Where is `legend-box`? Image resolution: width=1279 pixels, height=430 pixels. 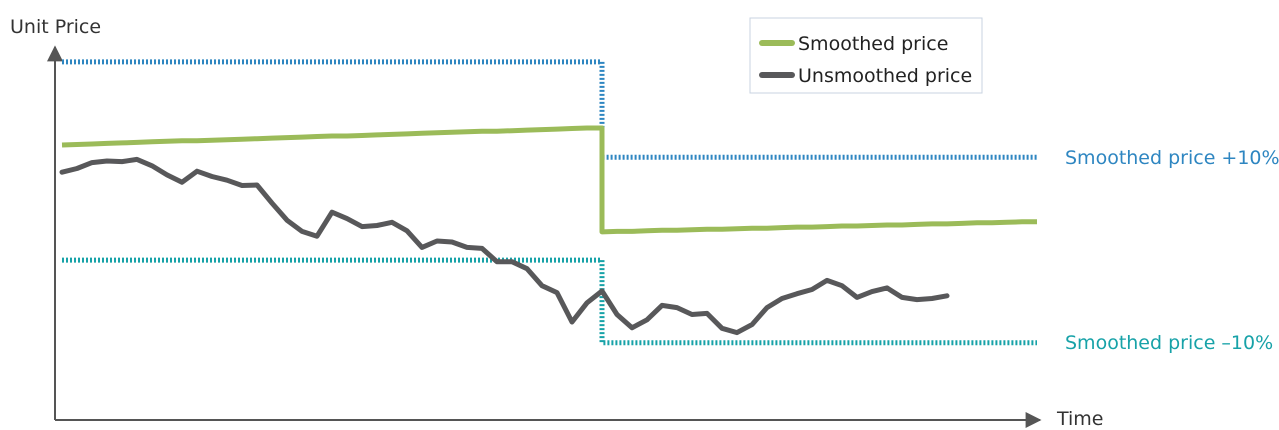 legend-box is located at coordinates (866, 55).